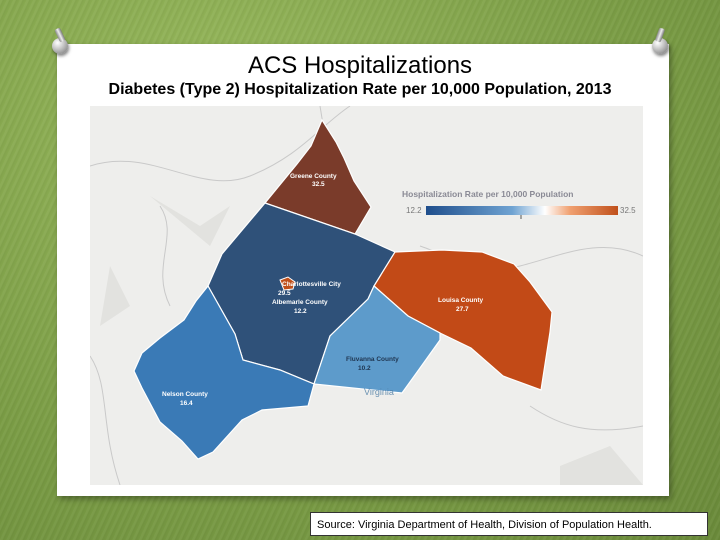  Describe the element at coordinates (360, 65) in the screenshot. I see `slide-title: ACS Hospitalizations` at that location.